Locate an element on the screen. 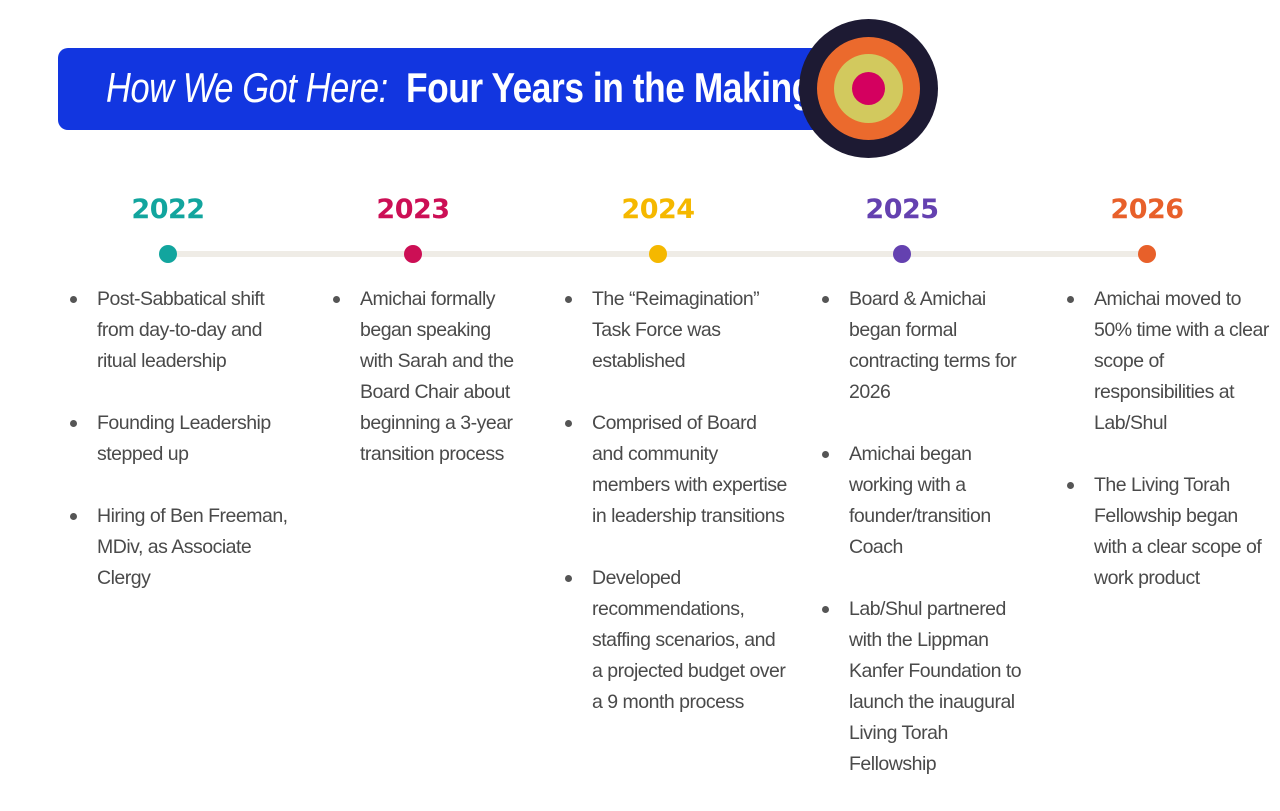 This screenshot has height=811, width=1280. title-banner is located at coordinates (458, 89).